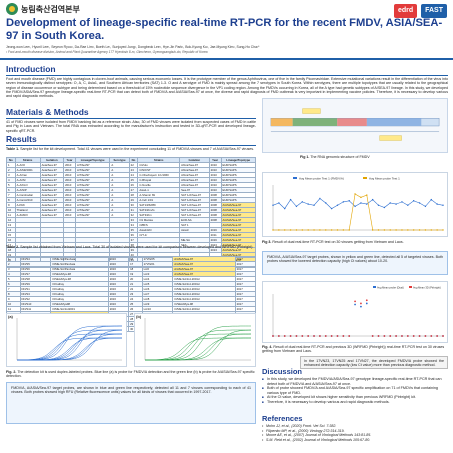 Image resolution: width=453 pixels, height=453 pixels. I want to click on results-heading: Results, so click(21, 139).